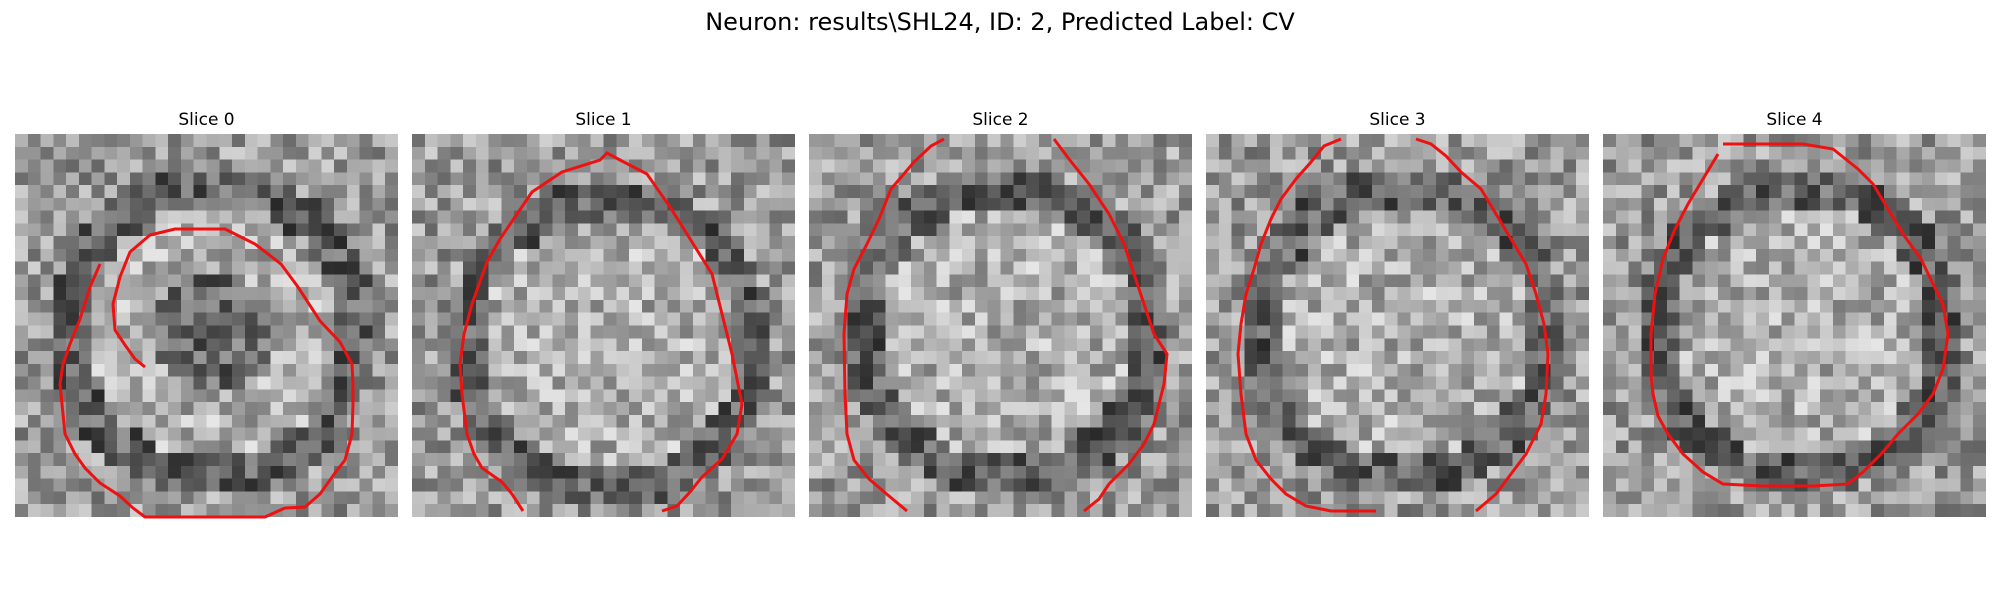 The height and width of the screenshot is (600, 2000). What do you see at coordinates (893, 325) in the screenshot?
I see `slice-2-contour-line-left` at bounding box center [893, 325].